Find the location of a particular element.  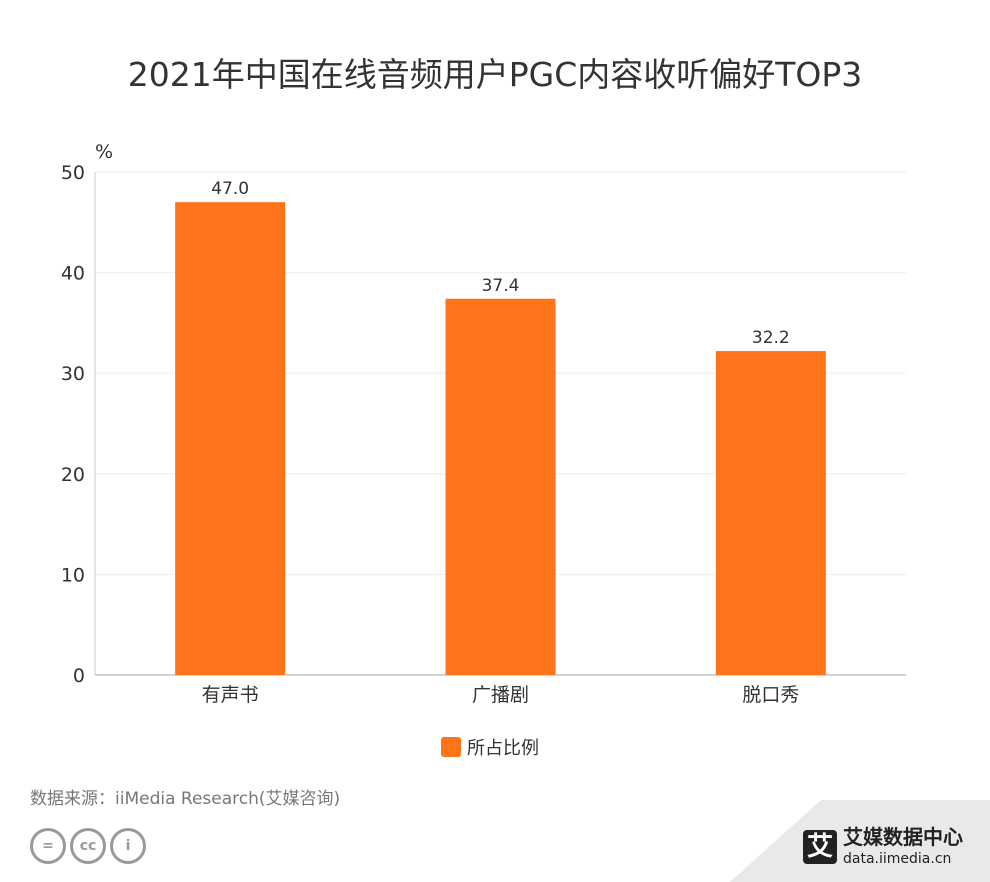

chart-title: 2021年中国在线音频用户PGC内容收听偏好TOP3 is located at coordinates (495, 74).